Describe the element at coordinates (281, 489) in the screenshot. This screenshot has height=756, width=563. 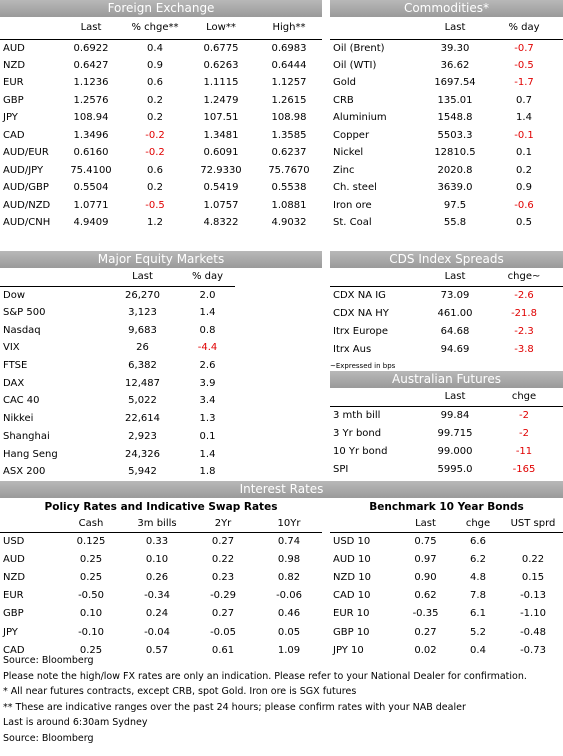
I see `section: Interest Rates` at that location.